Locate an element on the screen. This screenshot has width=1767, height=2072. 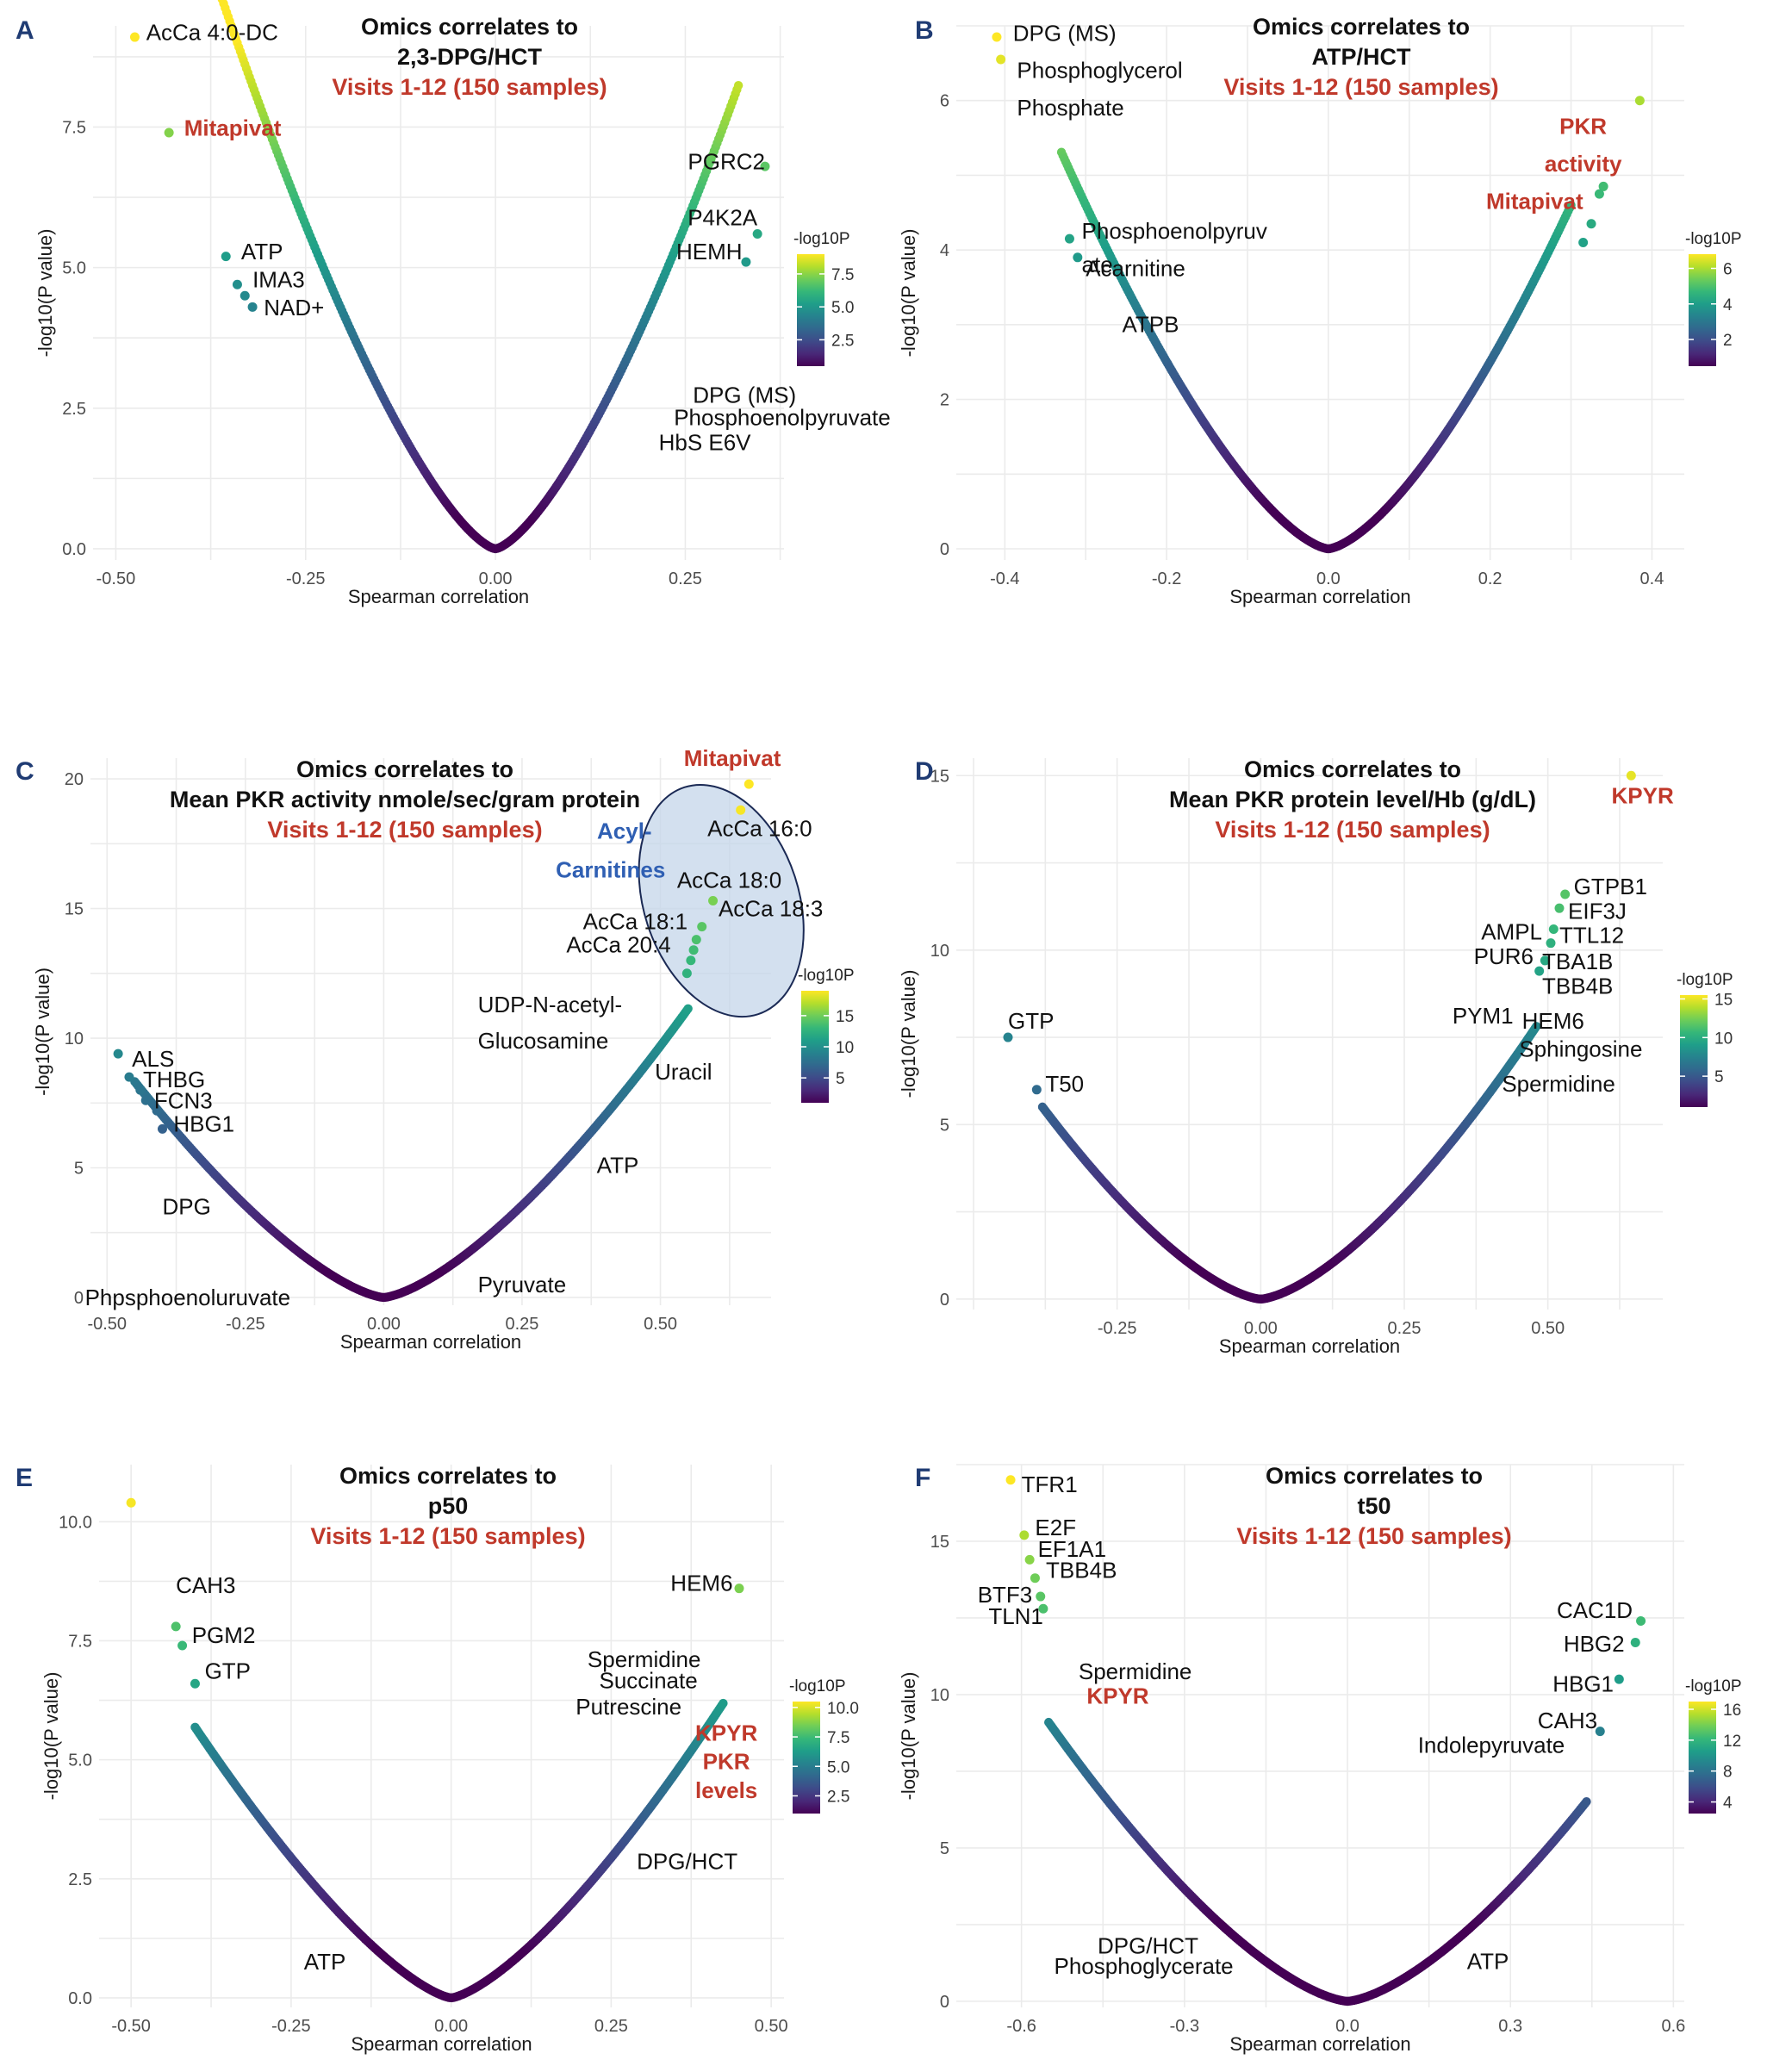
x-tick-label: -0.3 is located at coordinates (1184, 2026).